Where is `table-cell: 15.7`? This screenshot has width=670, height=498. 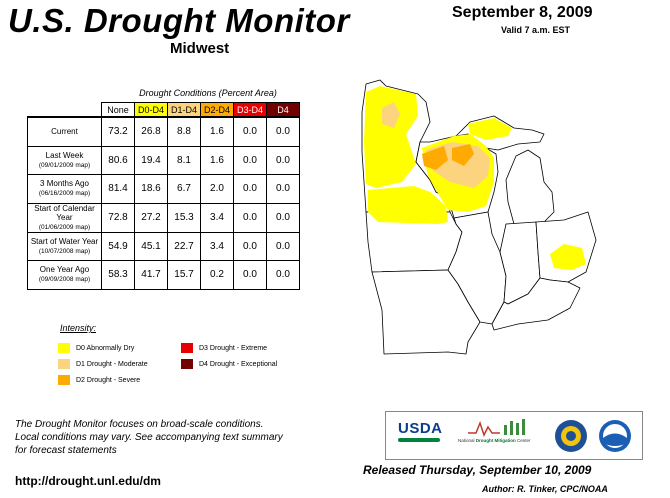
table-cell: 15.7 is located at coordinates (184, 275).